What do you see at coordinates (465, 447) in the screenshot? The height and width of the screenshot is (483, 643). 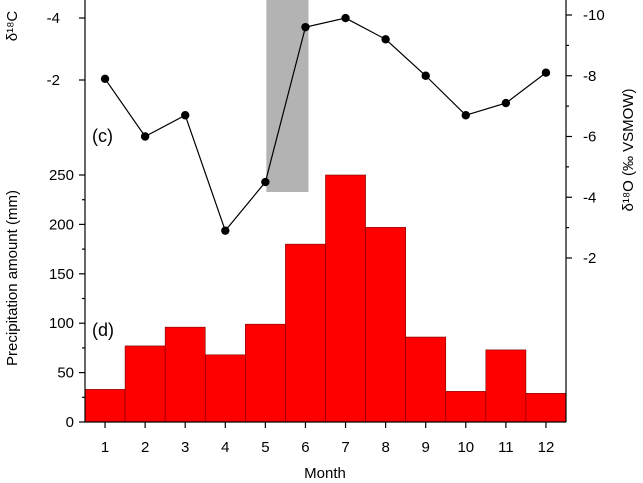 I see `x-tick-label: 10` at bounding box center [465, 447].